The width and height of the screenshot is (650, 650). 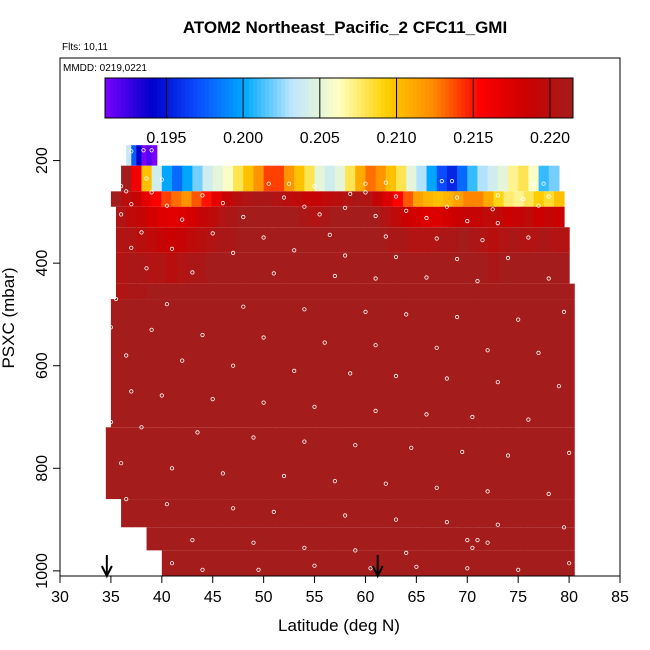 I want to click on colorbar-tick-label: 0.215, so click(x=473, y=138).